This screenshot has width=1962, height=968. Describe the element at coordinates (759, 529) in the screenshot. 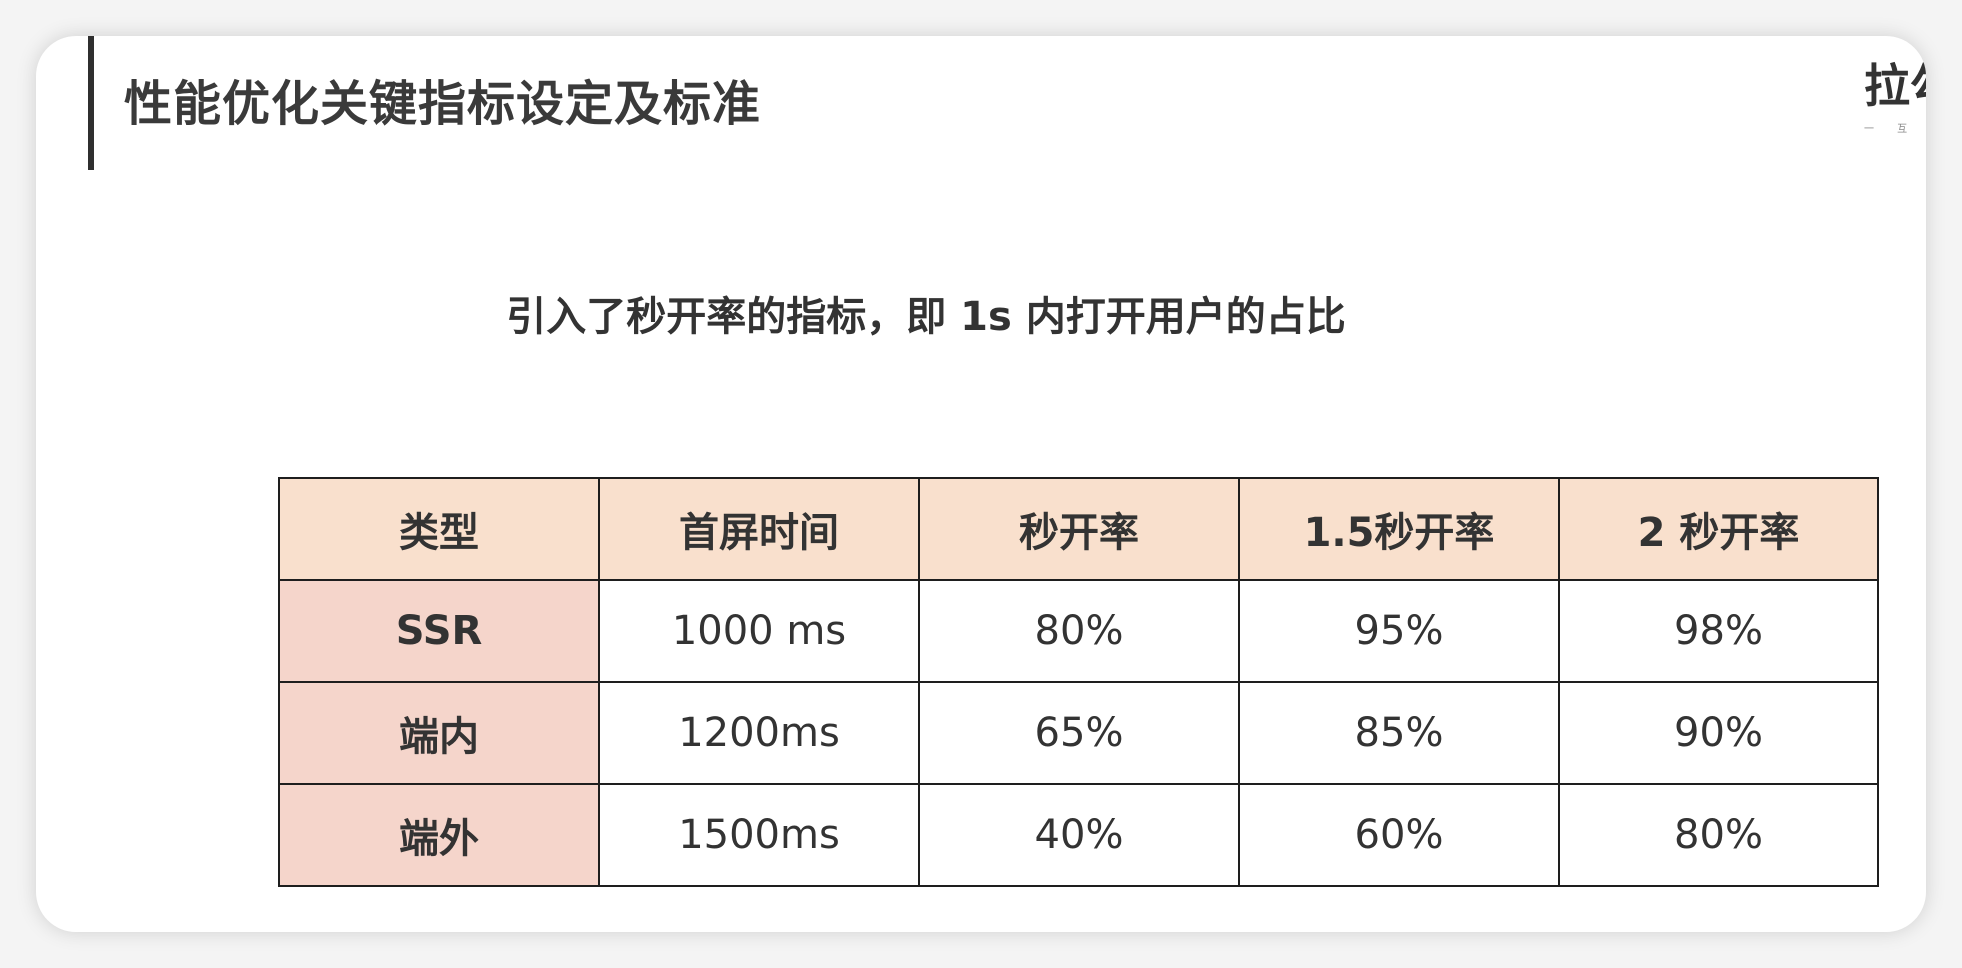

I see `header-first-screen-time: 首屏时间` at that location.